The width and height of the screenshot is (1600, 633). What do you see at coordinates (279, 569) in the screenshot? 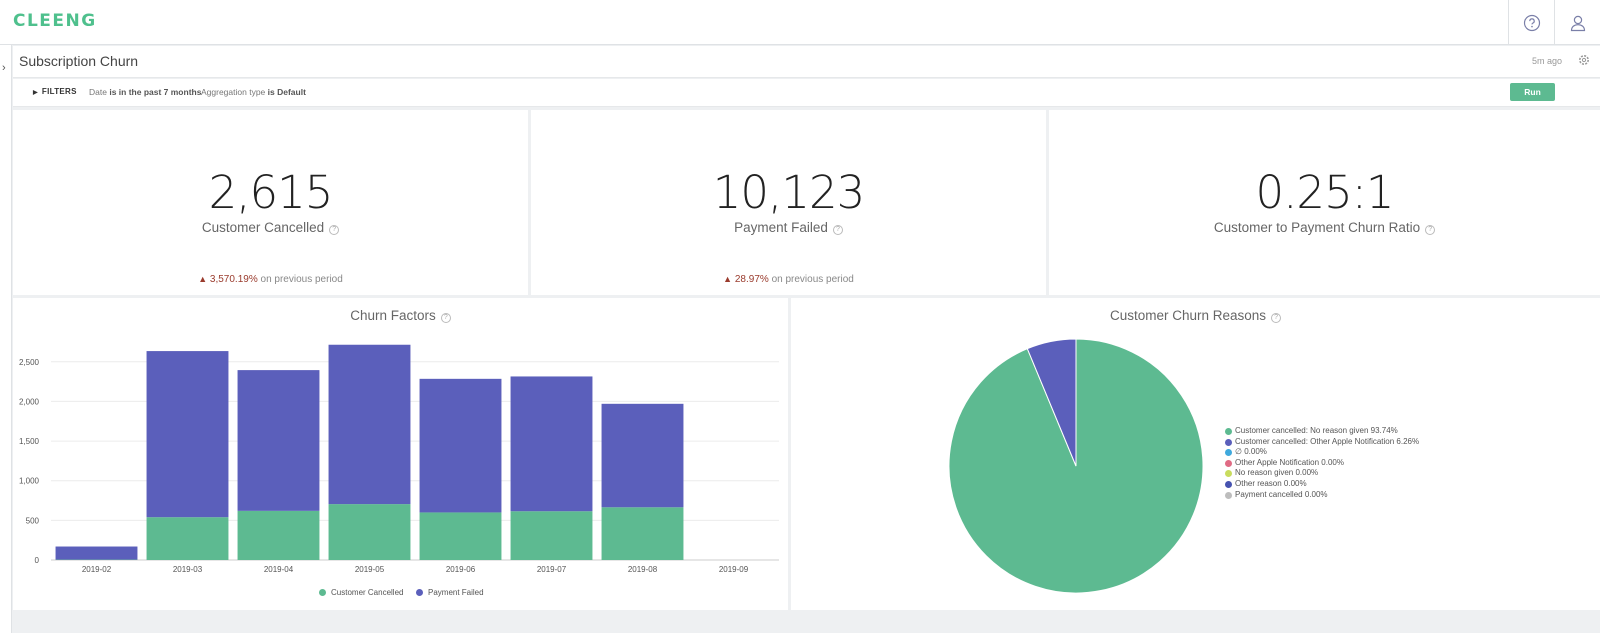
I see `x-tick-label: 2019-04` at bounding box center [279, 569].